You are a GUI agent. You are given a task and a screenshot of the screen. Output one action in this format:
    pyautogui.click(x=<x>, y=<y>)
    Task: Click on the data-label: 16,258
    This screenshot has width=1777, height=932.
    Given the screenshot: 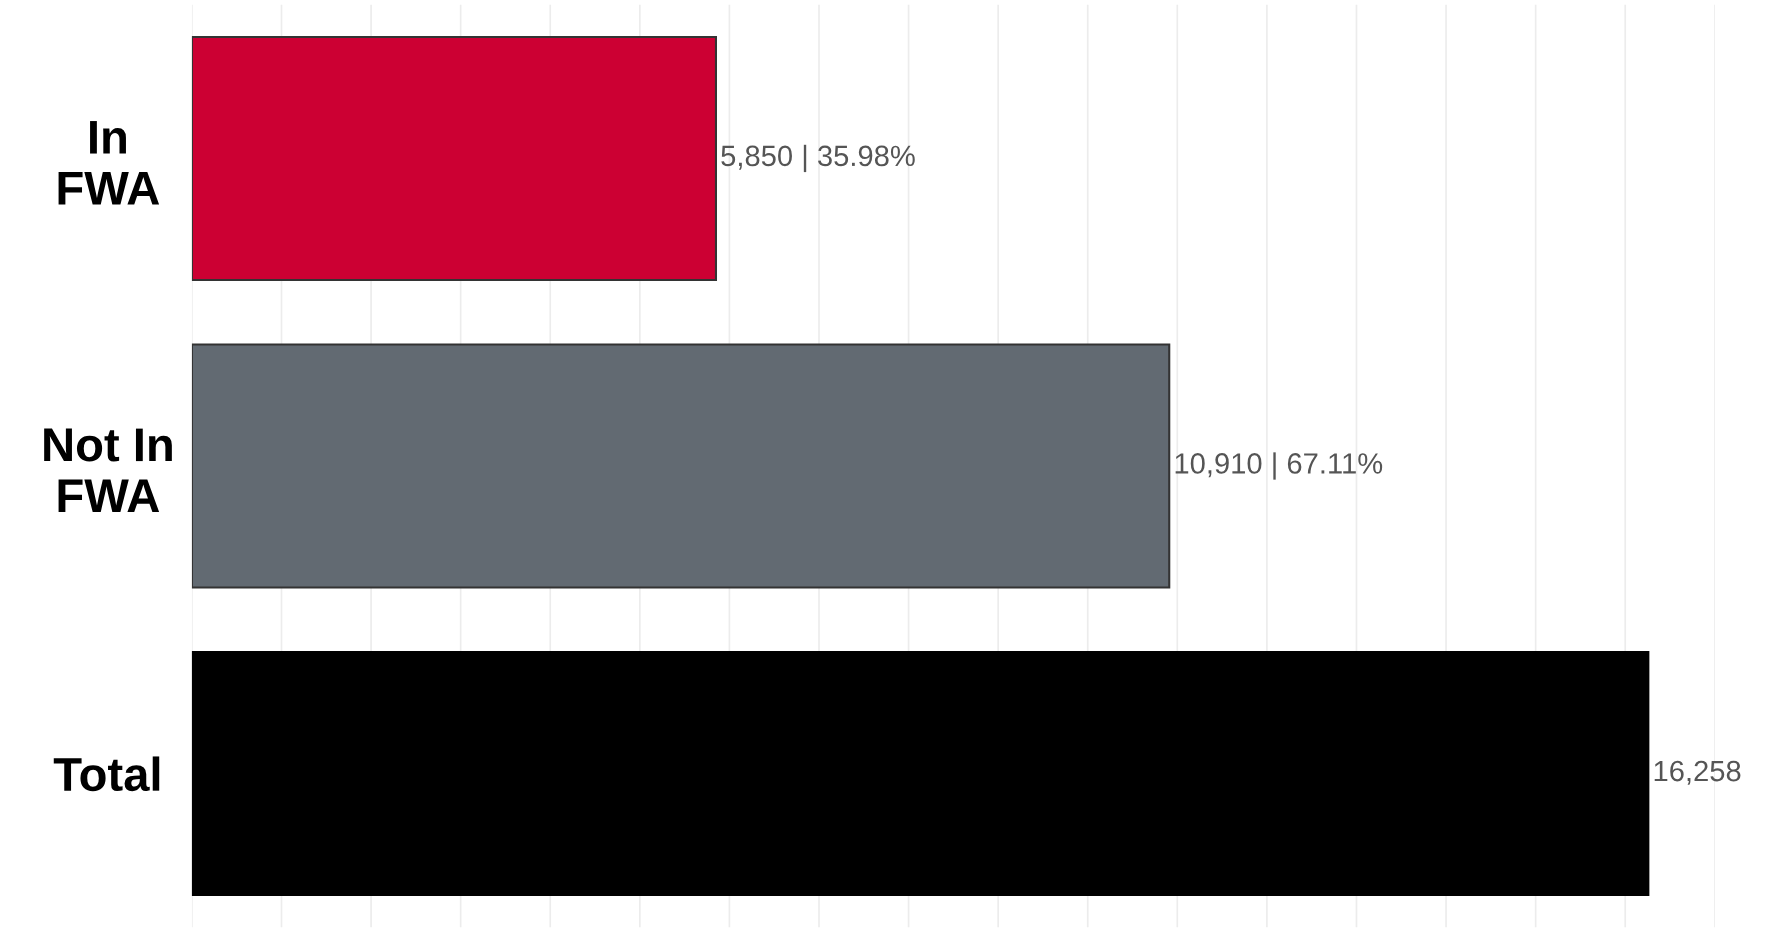 What is the action you would take?
    pyautogui.click(x=1697, y=772)
    